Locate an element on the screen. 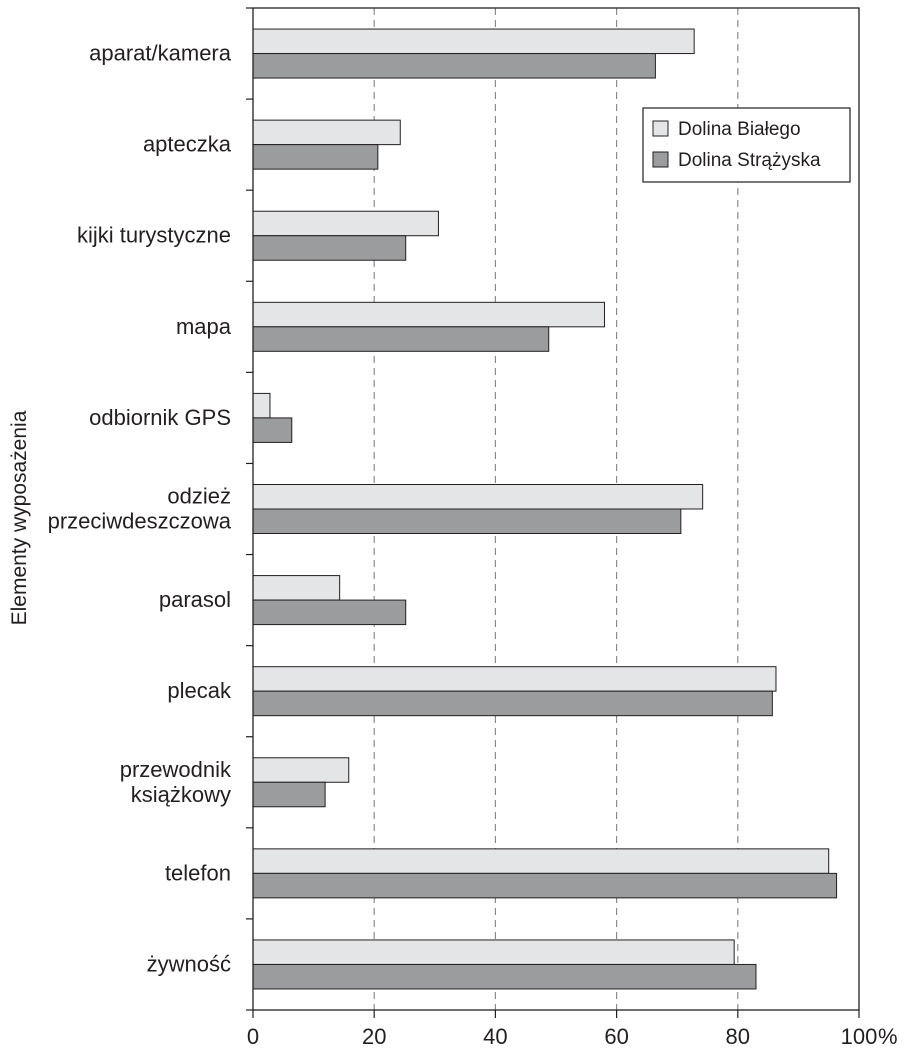 This screenshot has height=1054, width=904. category-label: przewodnik książkowy is located at coordinates (176, 782).